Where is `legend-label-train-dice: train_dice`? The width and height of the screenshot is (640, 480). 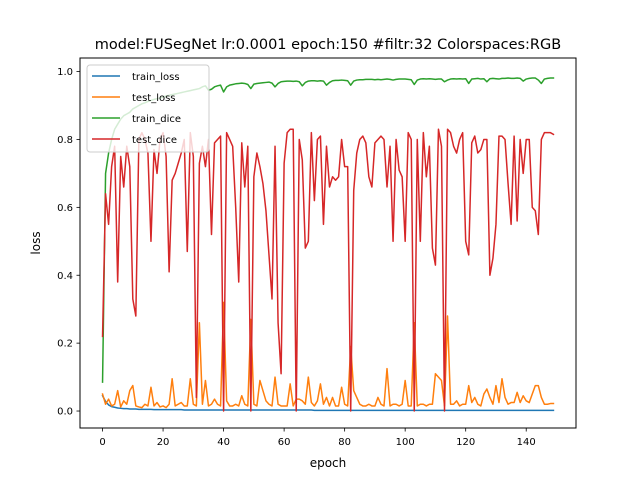 legend-label-train-dice: train_dice is located at coordinates (156, 119).